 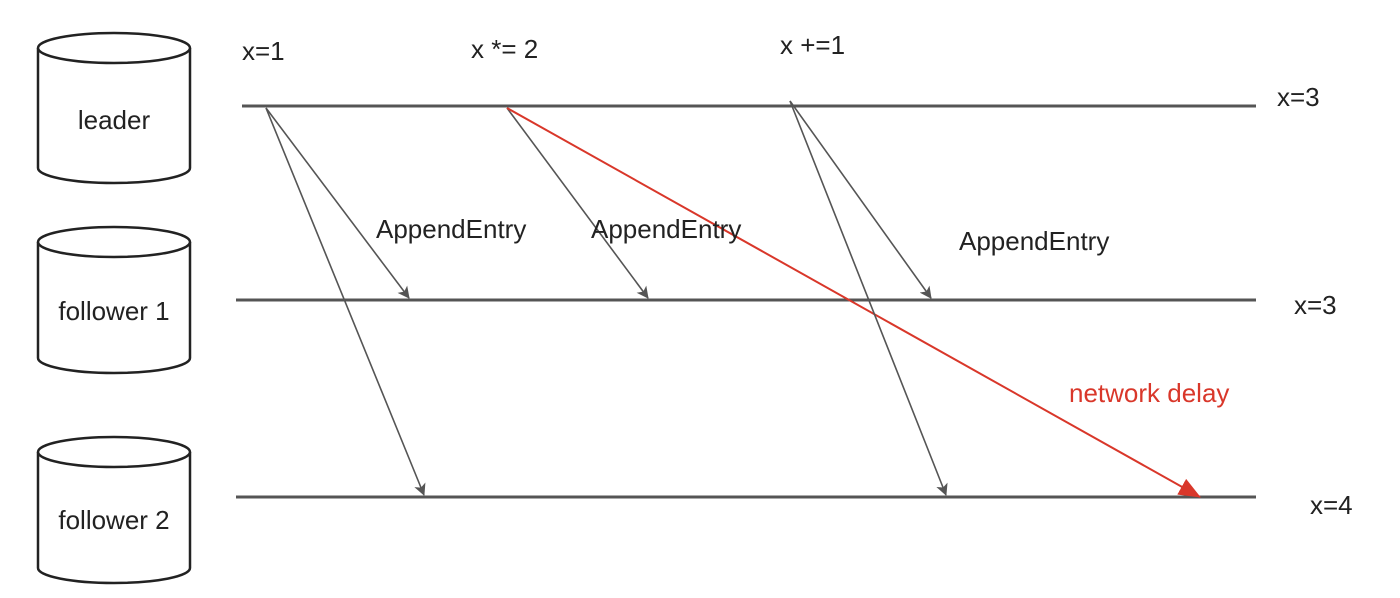 I want to click on follower2-label: follower 2, so click(x=113, y=520).